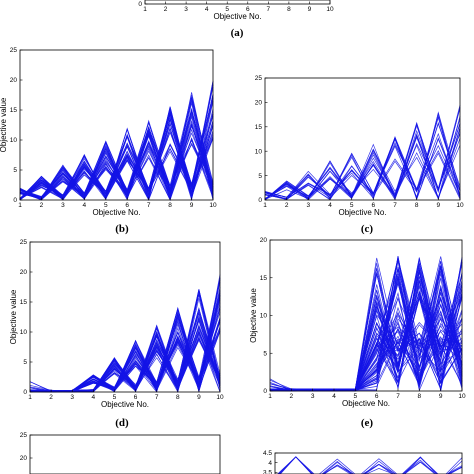  What do you see at coordinates (367, 229) in the screenshot?
I see `panel-label-c: (c)` at bounding box center [367, 229].